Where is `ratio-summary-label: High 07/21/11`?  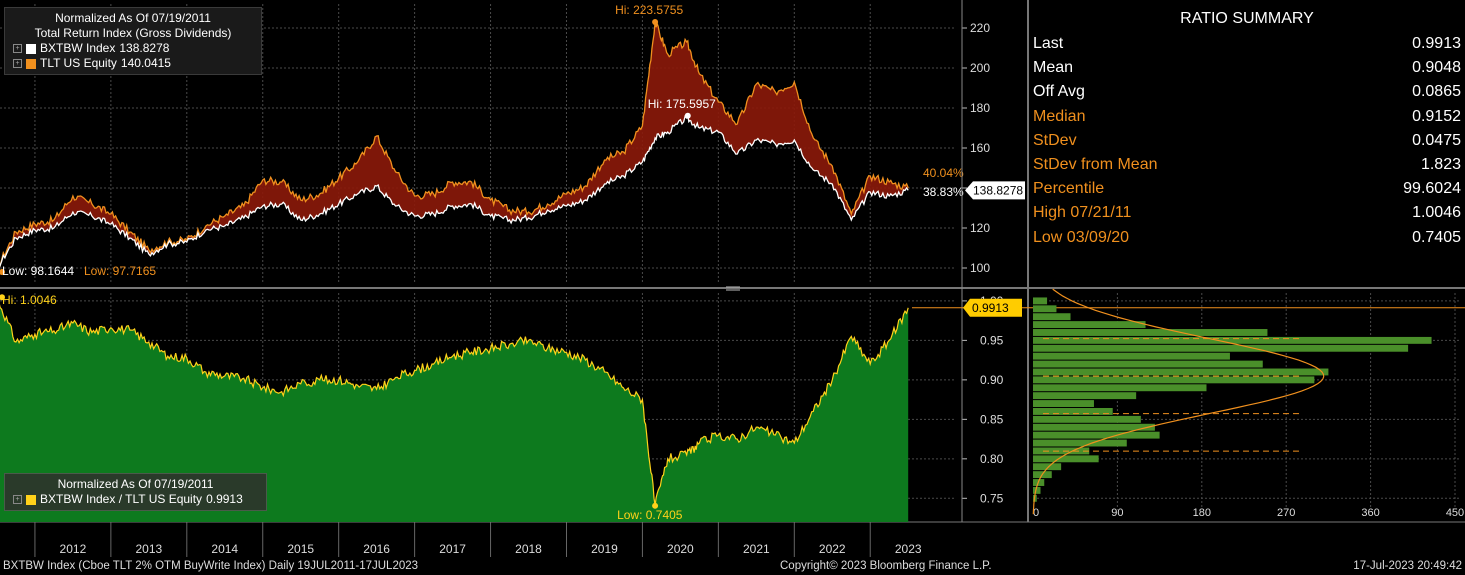 ratio-summary-label: High 07/21/11 is located at coordinates (1082, 213).